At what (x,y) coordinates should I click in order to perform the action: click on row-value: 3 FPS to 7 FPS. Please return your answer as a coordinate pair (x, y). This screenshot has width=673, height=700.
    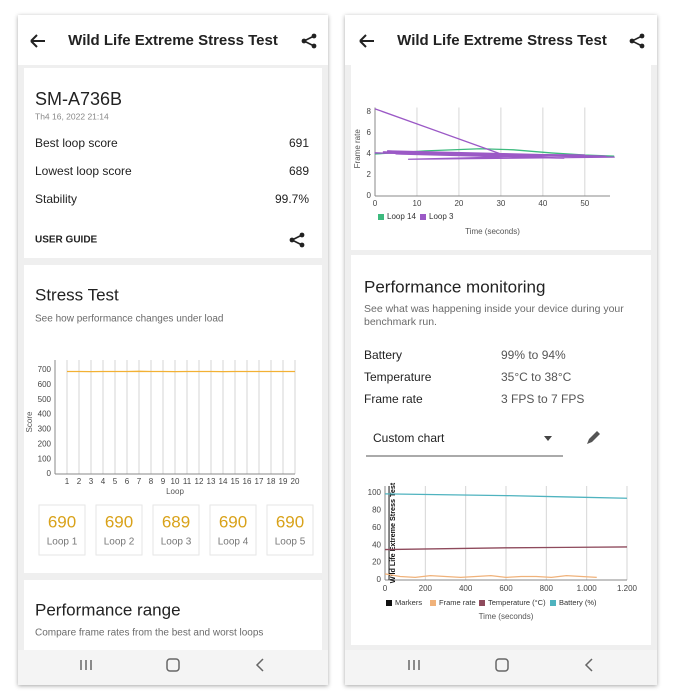
    Looking at the image, I should click on (542, 399).